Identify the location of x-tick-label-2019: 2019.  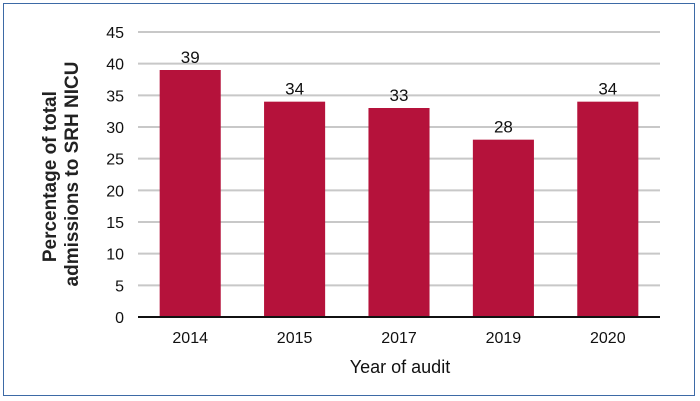
(504, 338).